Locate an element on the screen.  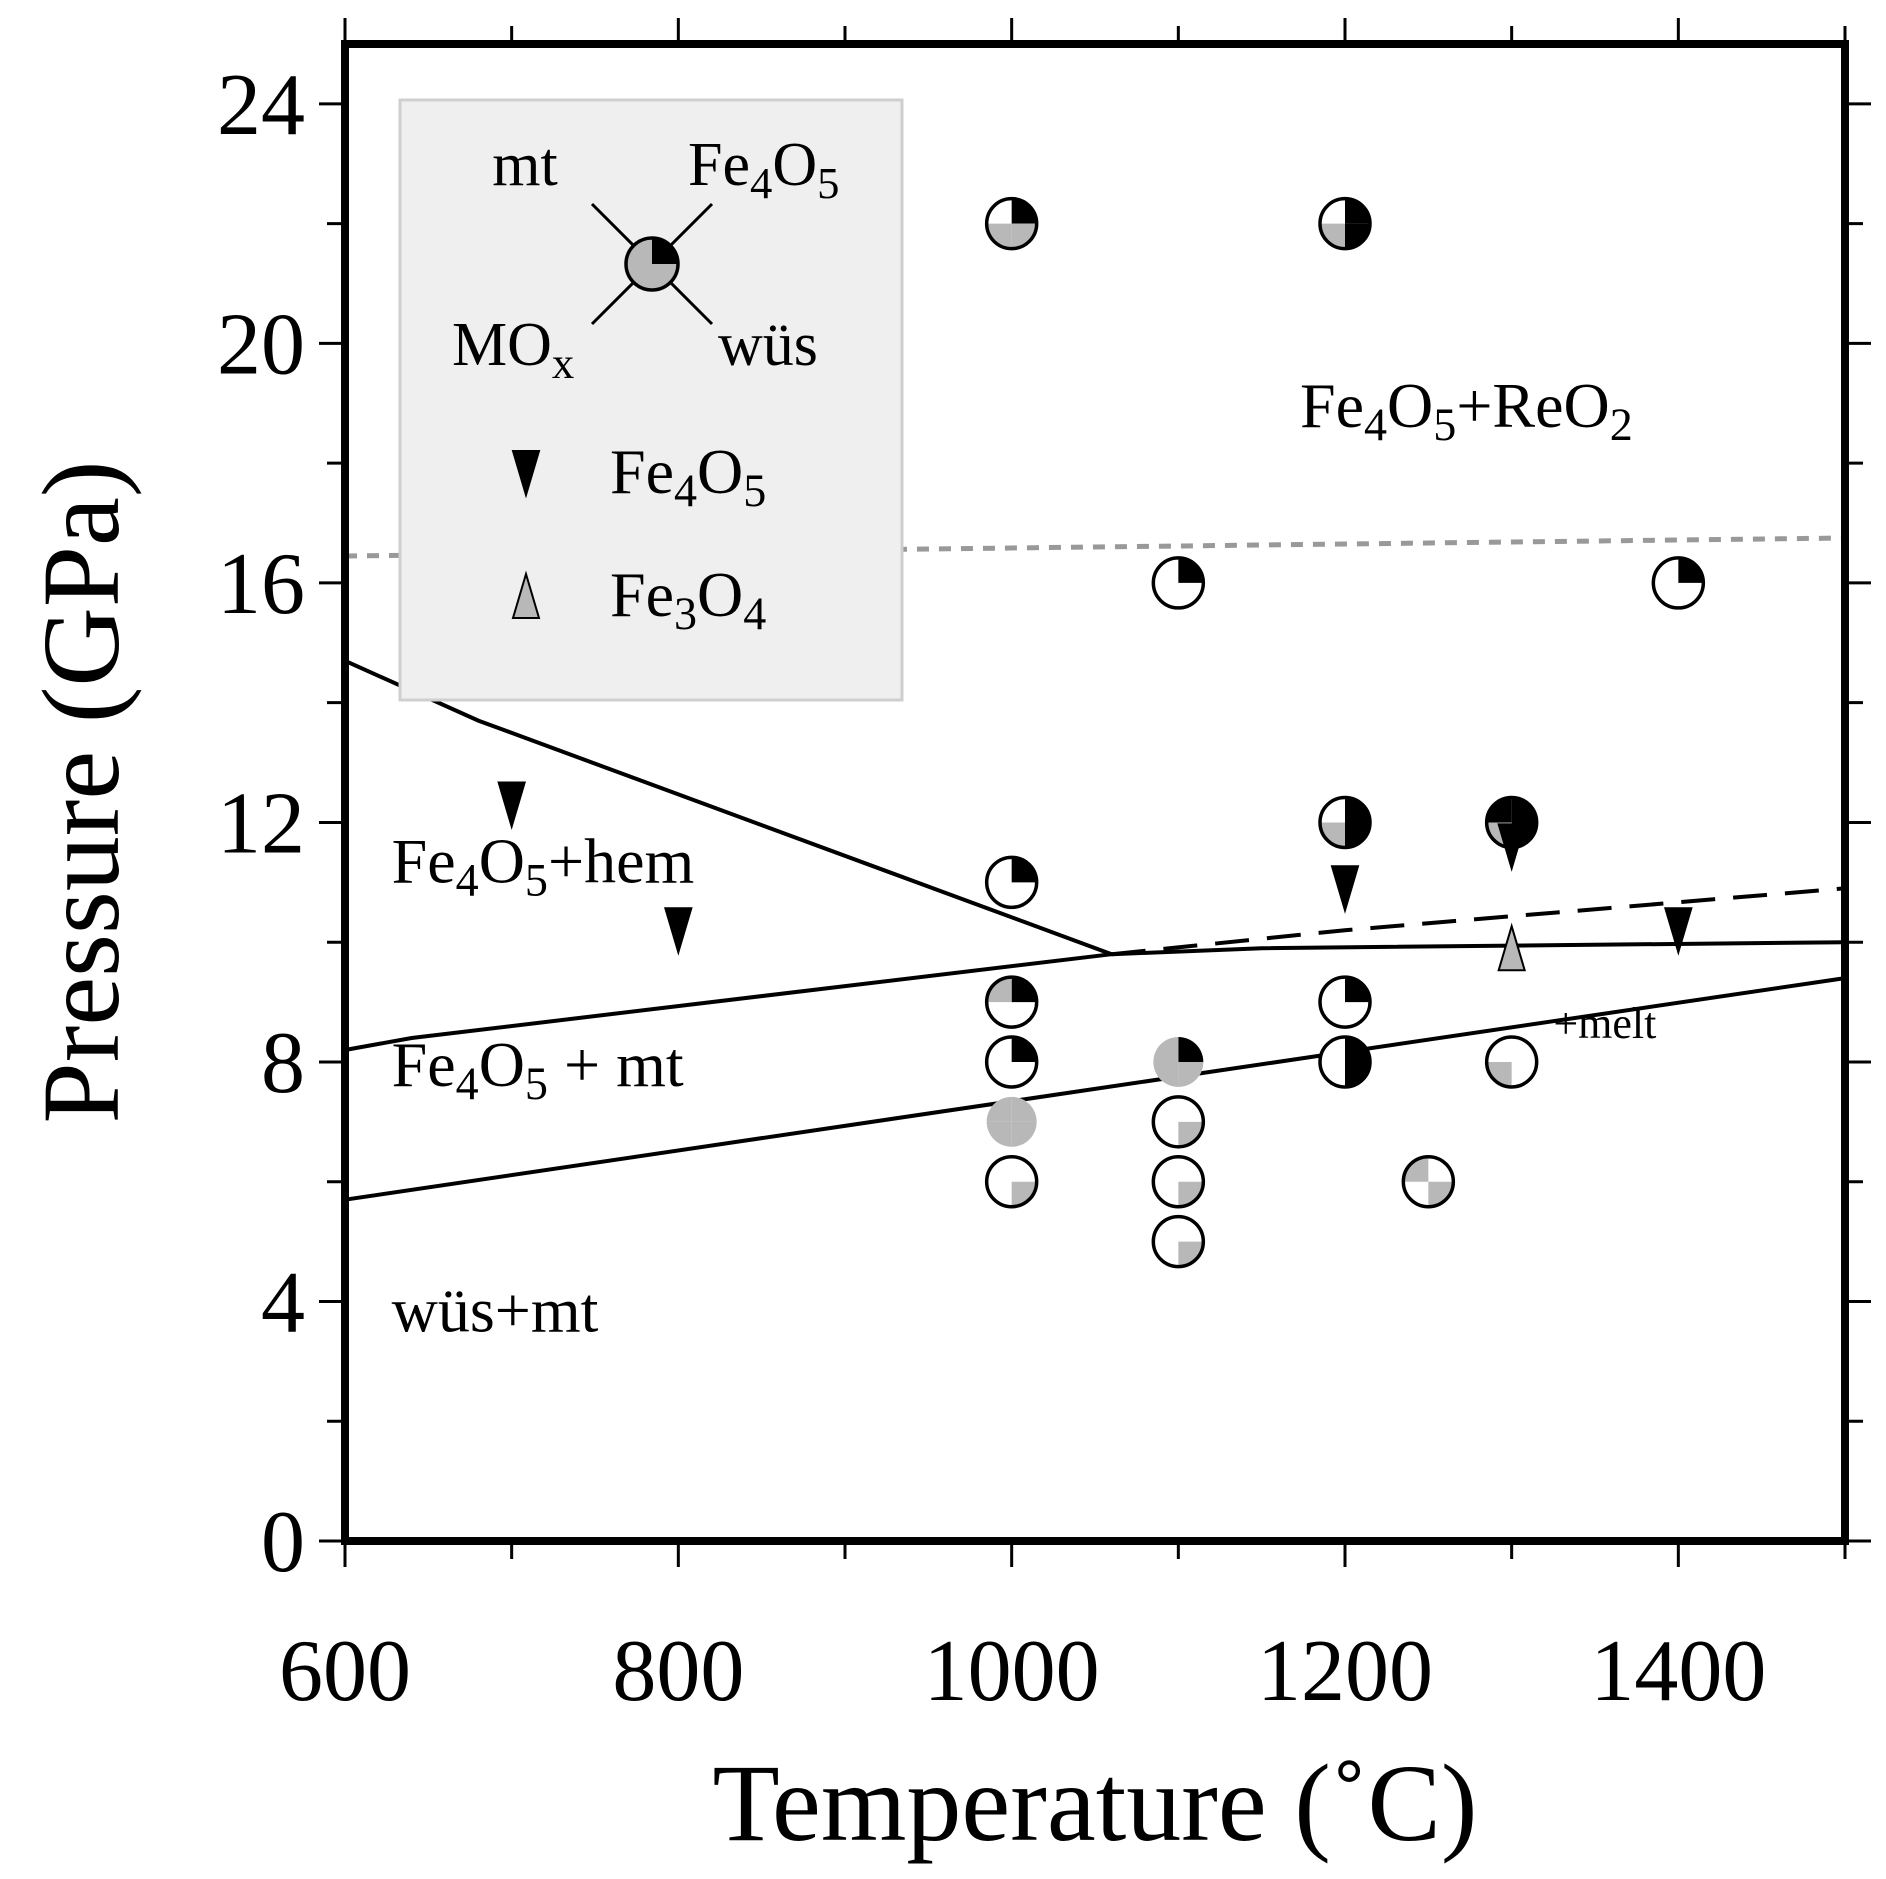
x-tick-label: 1200 is located at coordinates (1345, 1671).